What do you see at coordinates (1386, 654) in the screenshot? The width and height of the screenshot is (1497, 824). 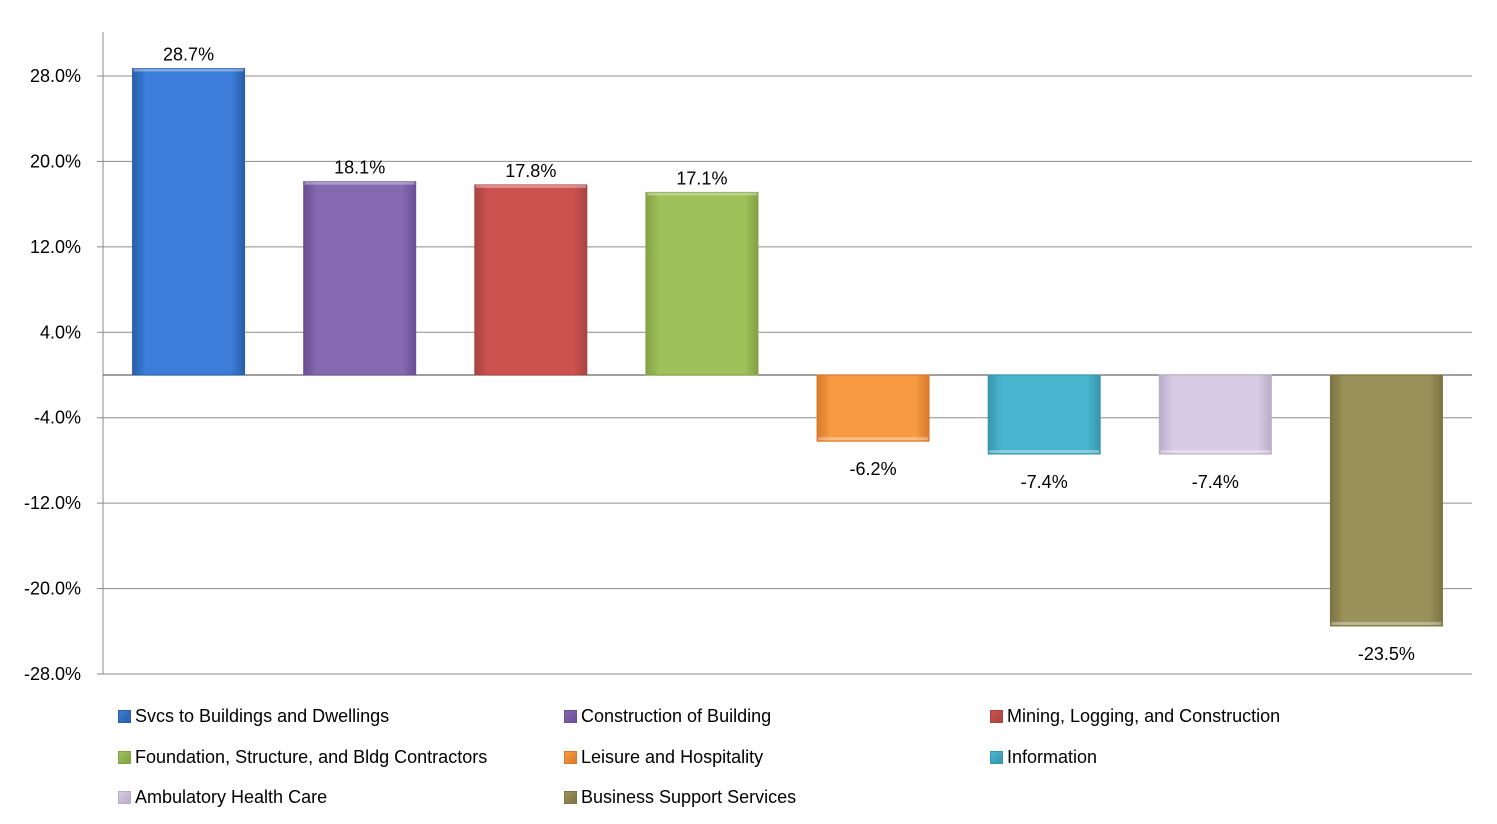 I see `data-label: -23.5%` at bounding box center [1386, 654].